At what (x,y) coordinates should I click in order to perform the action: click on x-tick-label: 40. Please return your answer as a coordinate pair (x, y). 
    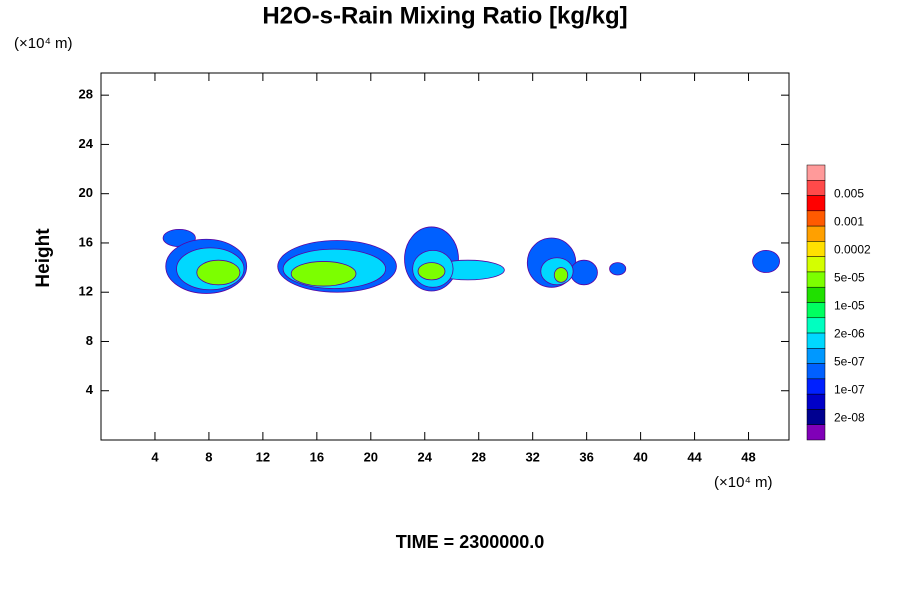
    Looking at the image, I should click on (640, 456).